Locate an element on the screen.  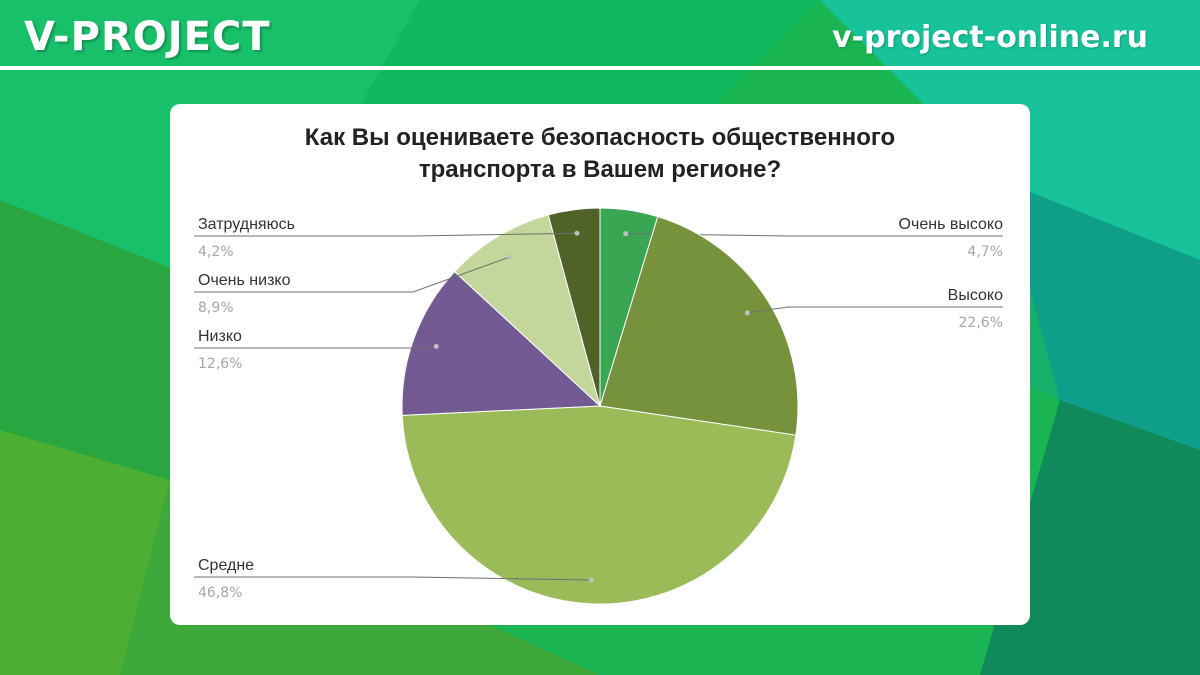
brand-logo: V-PROJECT is located at coordinates (147, 37).